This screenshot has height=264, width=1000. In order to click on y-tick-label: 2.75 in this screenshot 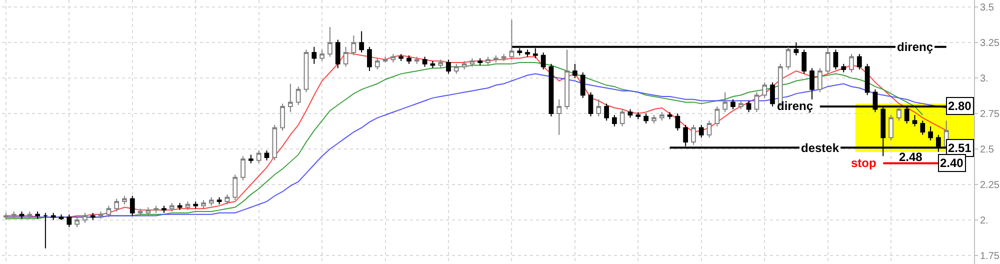, I will do `click(990, 114)`.